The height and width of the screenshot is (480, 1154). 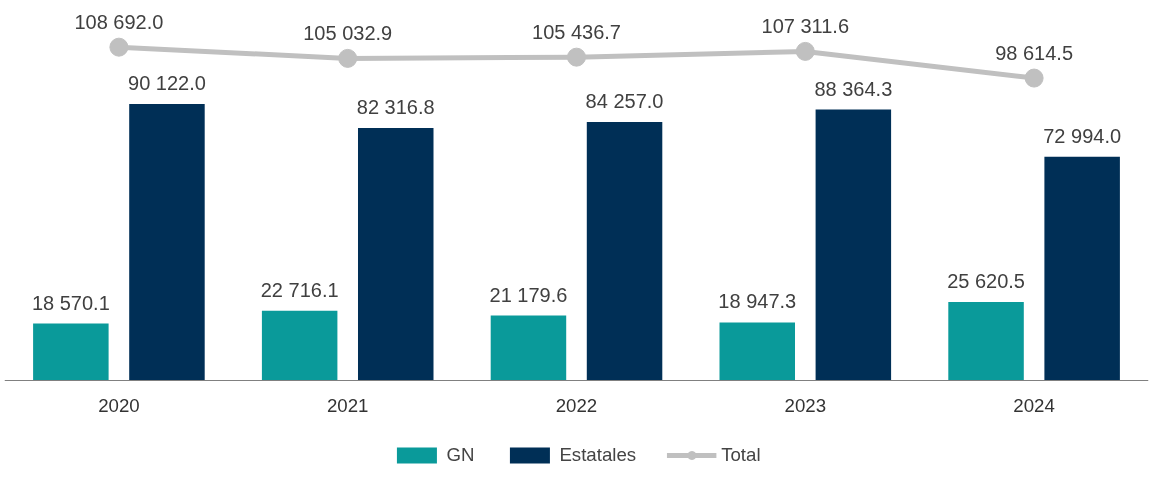 What do you see at coordinates (853, 88) in the screenshot?
I see `data-label: 88 364.3` at bounding box center [853, 88].